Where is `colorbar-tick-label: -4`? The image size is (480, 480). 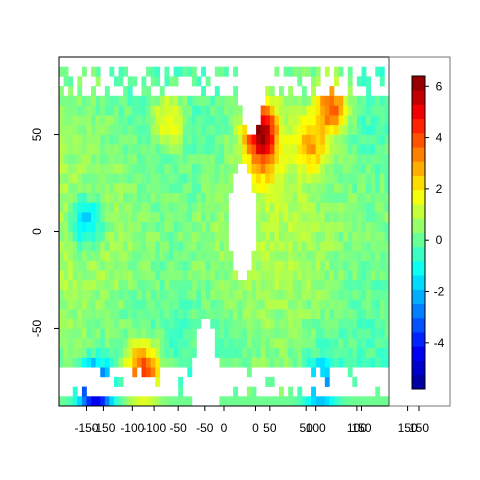 colorbar-tick-label: -4 is located at coordinates (439, 343).